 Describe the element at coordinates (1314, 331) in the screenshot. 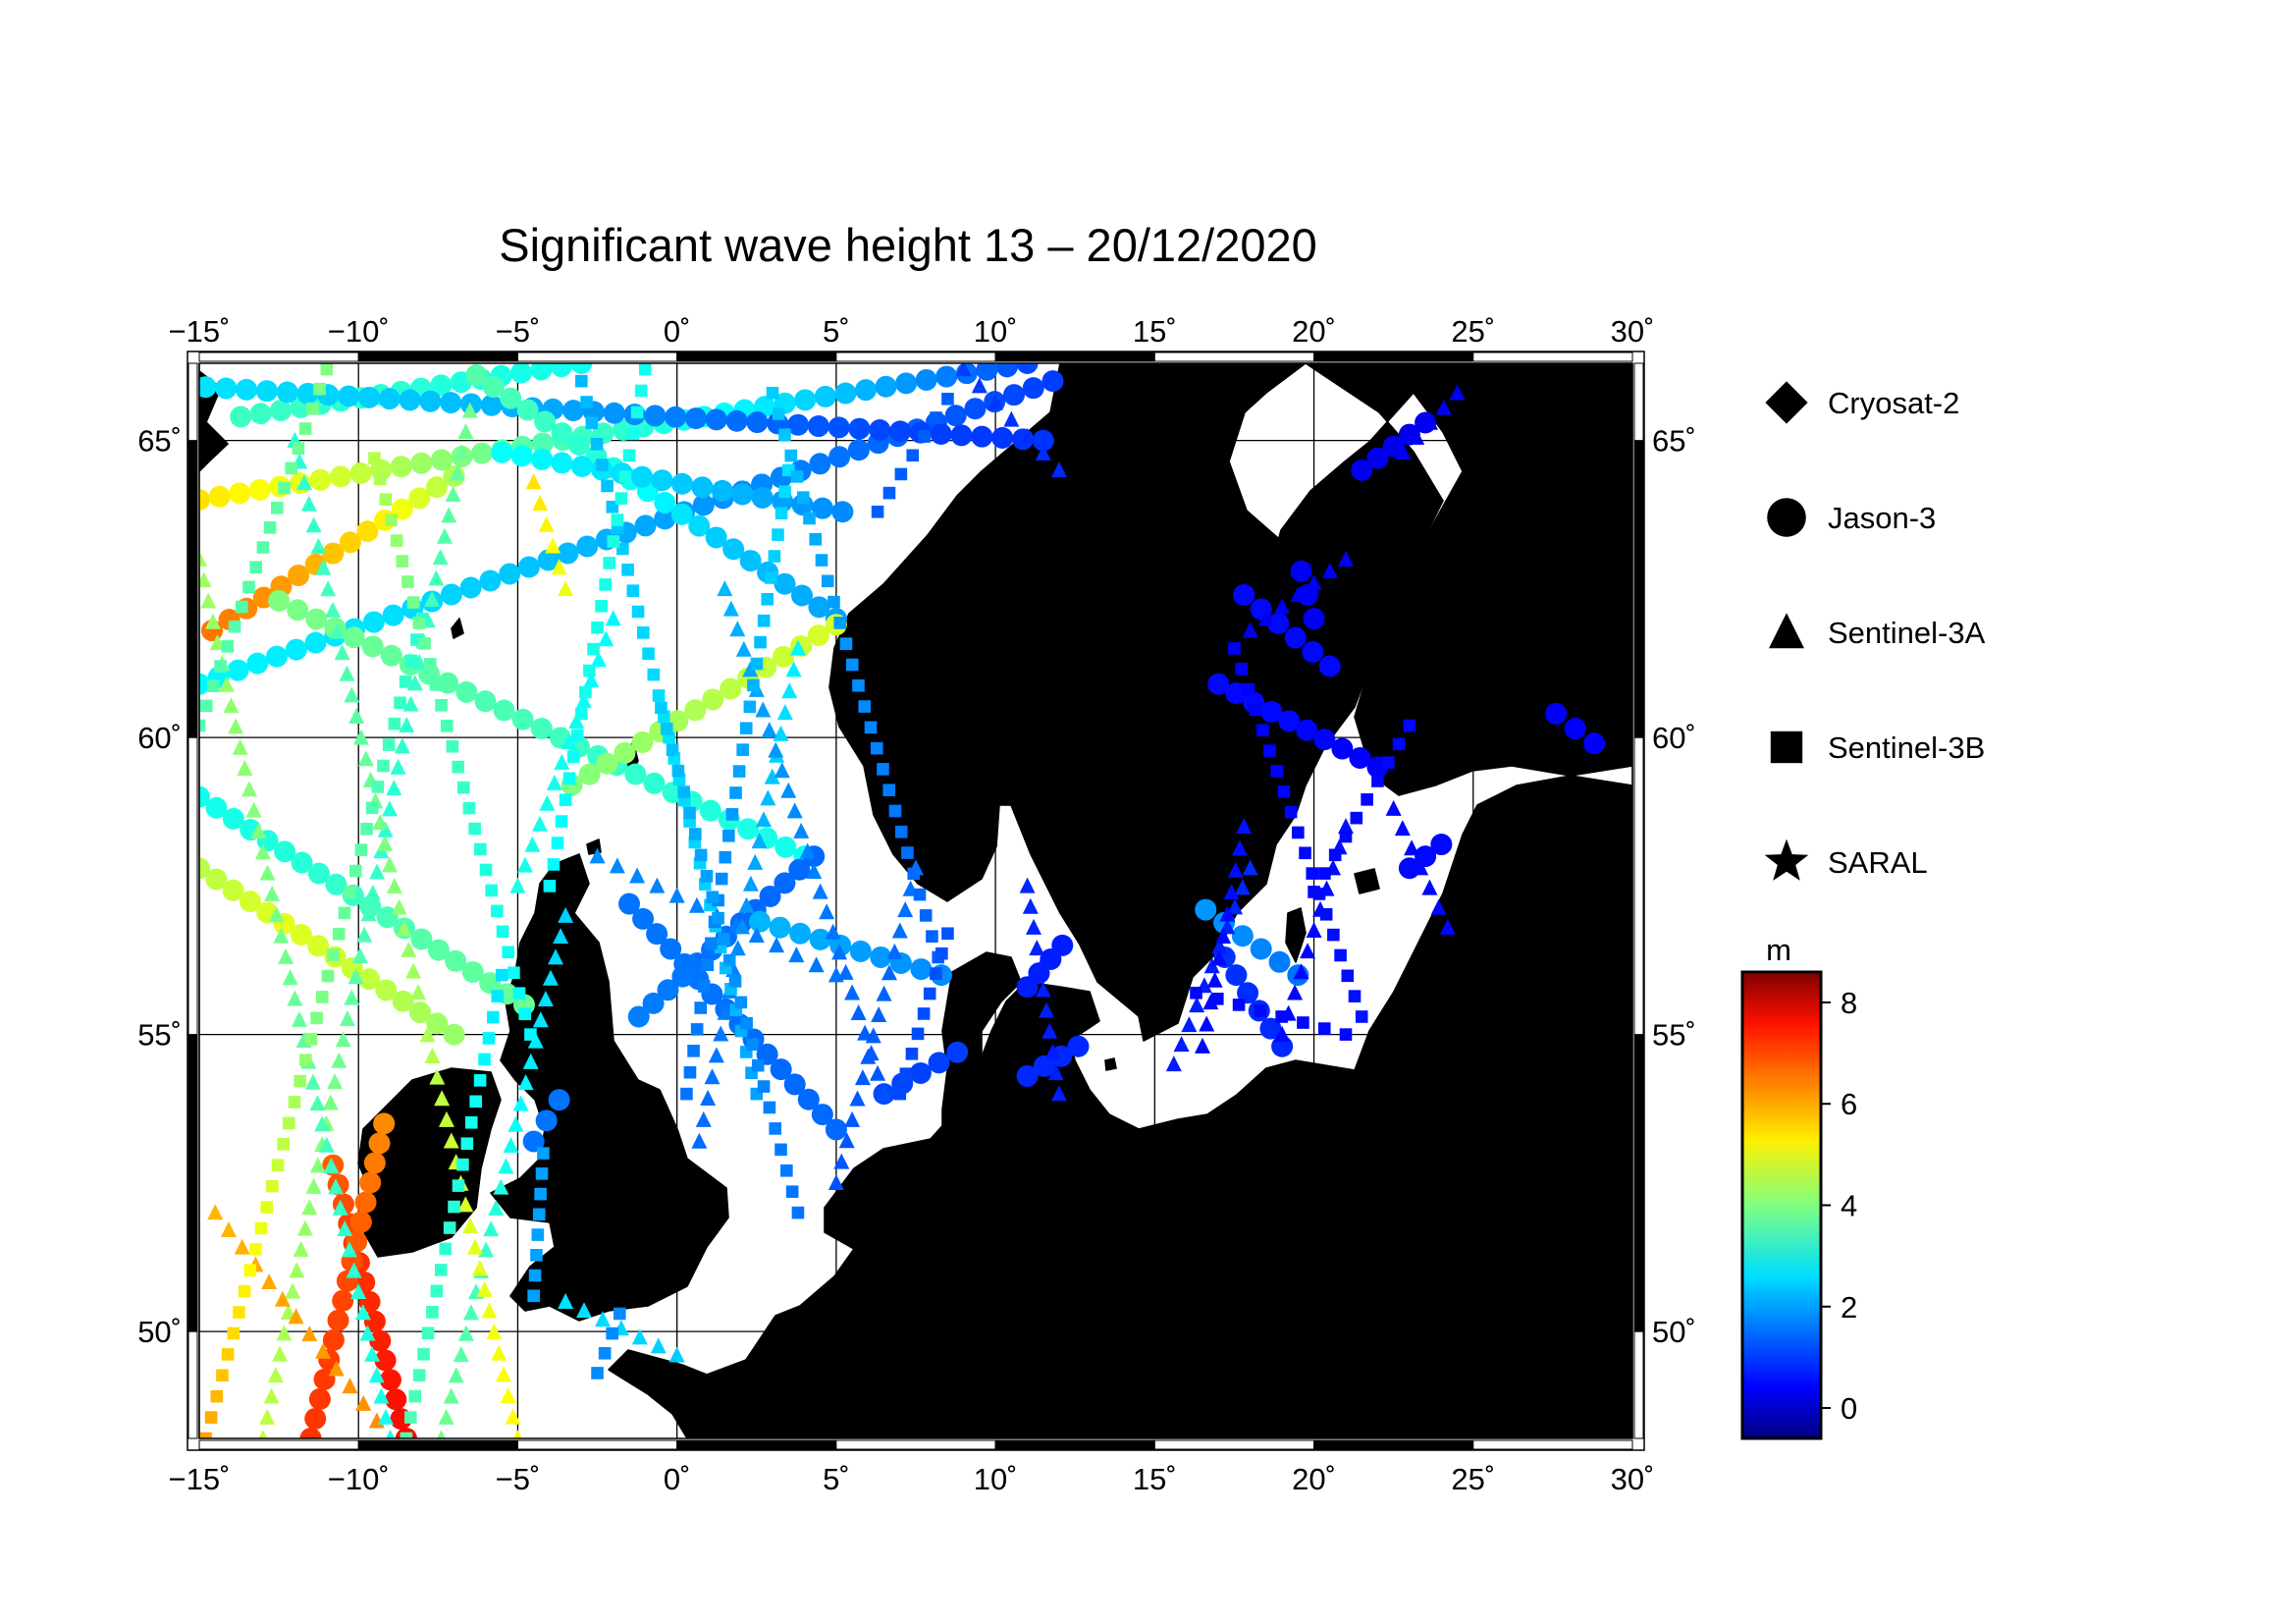

I see `lon-tick-label-top: 20˚` at that location.